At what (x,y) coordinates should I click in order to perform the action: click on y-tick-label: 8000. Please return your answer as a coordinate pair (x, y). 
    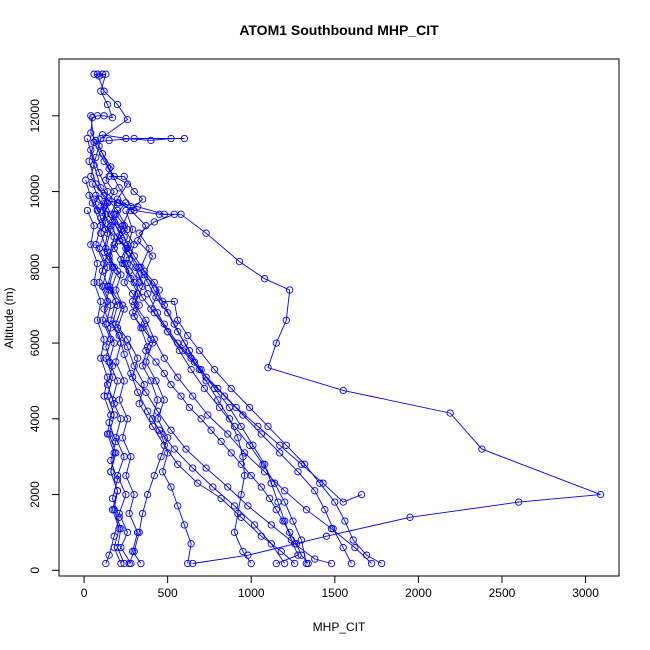
    Looking at the image, I should click on (35, 267).